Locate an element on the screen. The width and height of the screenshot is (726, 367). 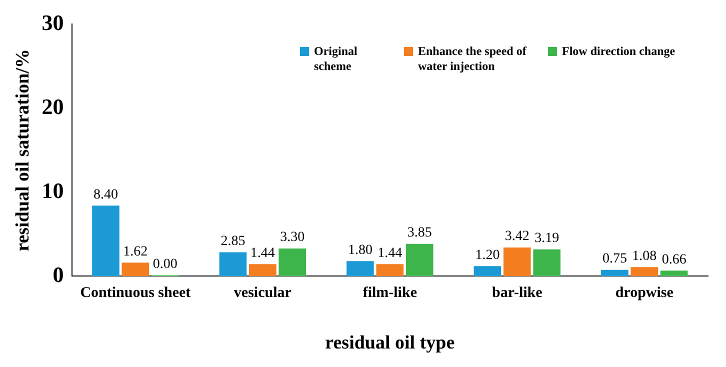
data-label: 0.00 is located at coordinates (165, 264).